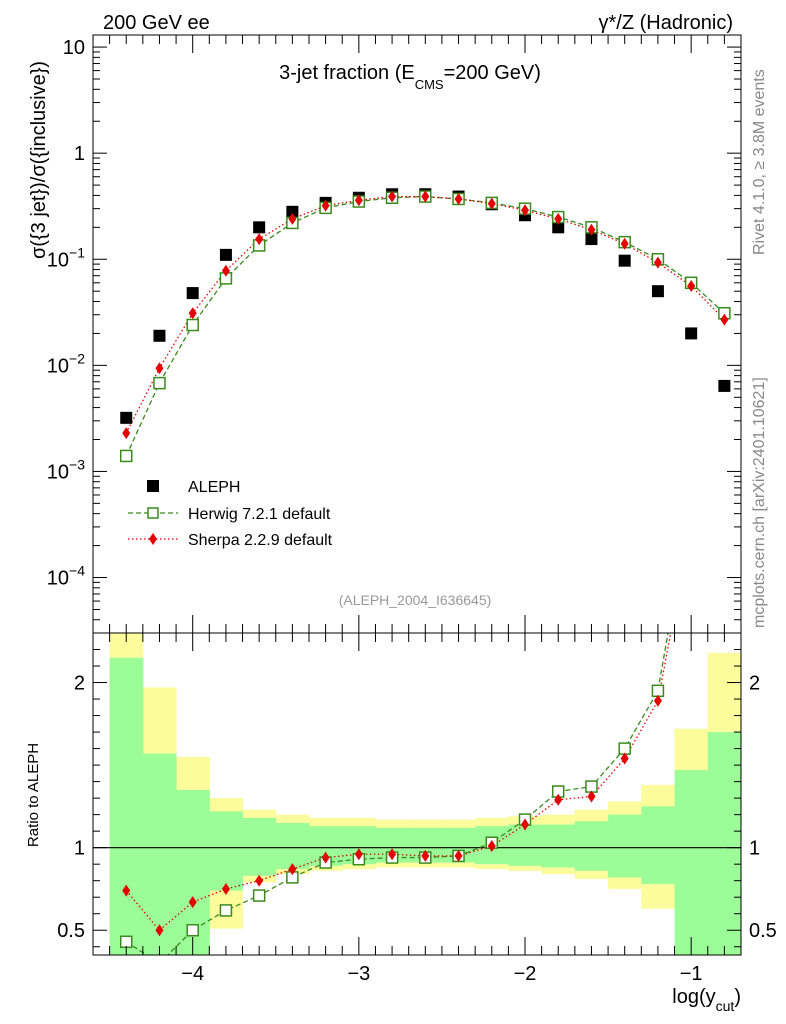  Describe the element at coordinates (33, 795) in the screenshot. I see `ratio-y-axis-label: Ratio to ALEPH` at that location.